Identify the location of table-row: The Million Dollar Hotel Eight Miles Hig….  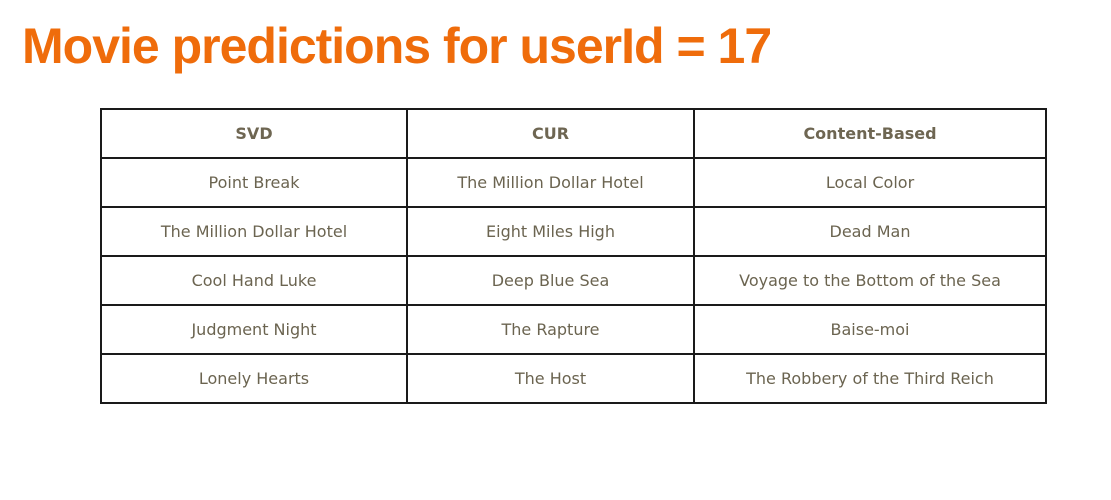
(573, 231).